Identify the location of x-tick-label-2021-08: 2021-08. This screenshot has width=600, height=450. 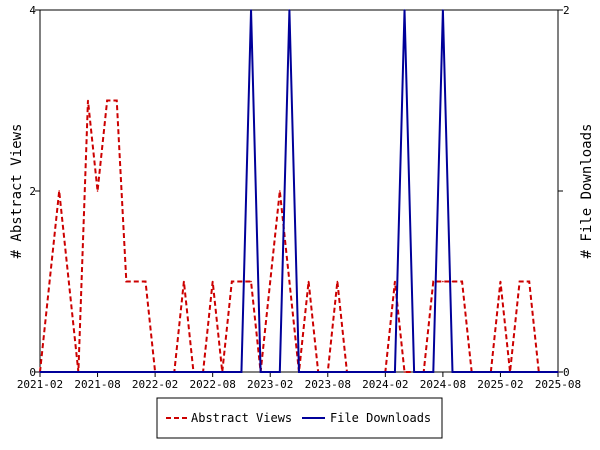
(97, 384).